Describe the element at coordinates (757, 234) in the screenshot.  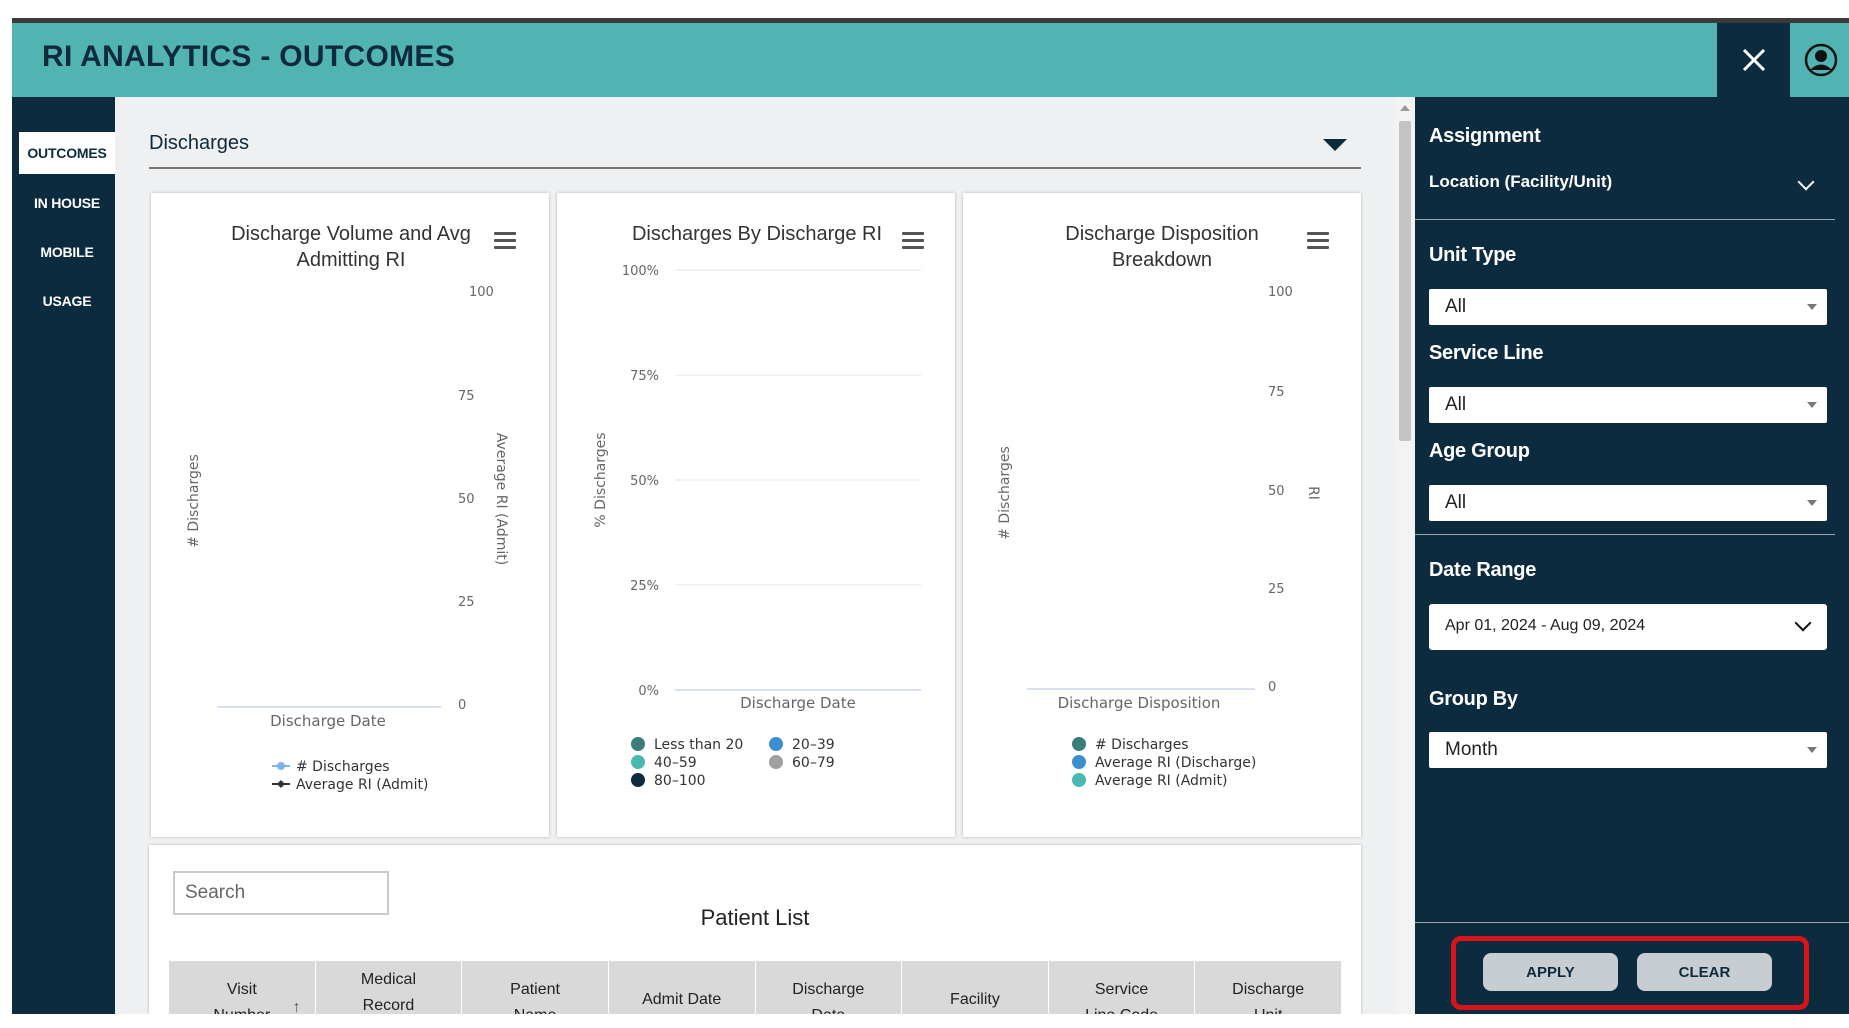
I see `chart-title: Discharges By Discharge RI` at that location.